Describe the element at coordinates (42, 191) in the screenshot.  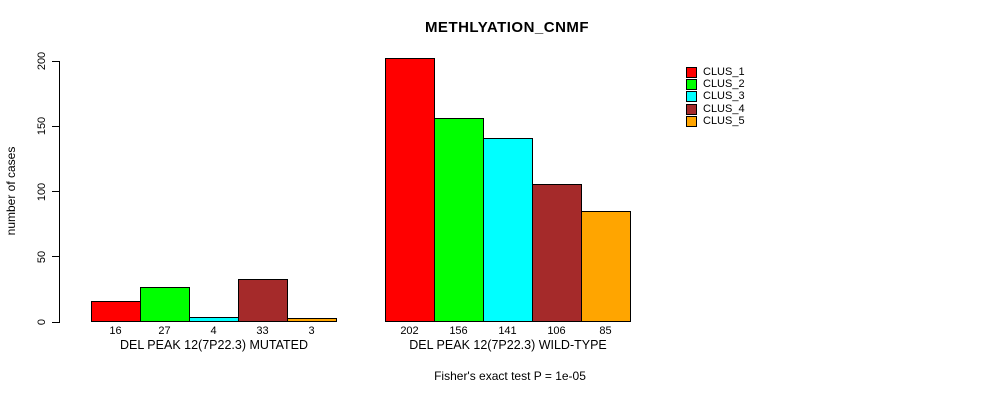
I see `y-tick-label: 100` at that location.